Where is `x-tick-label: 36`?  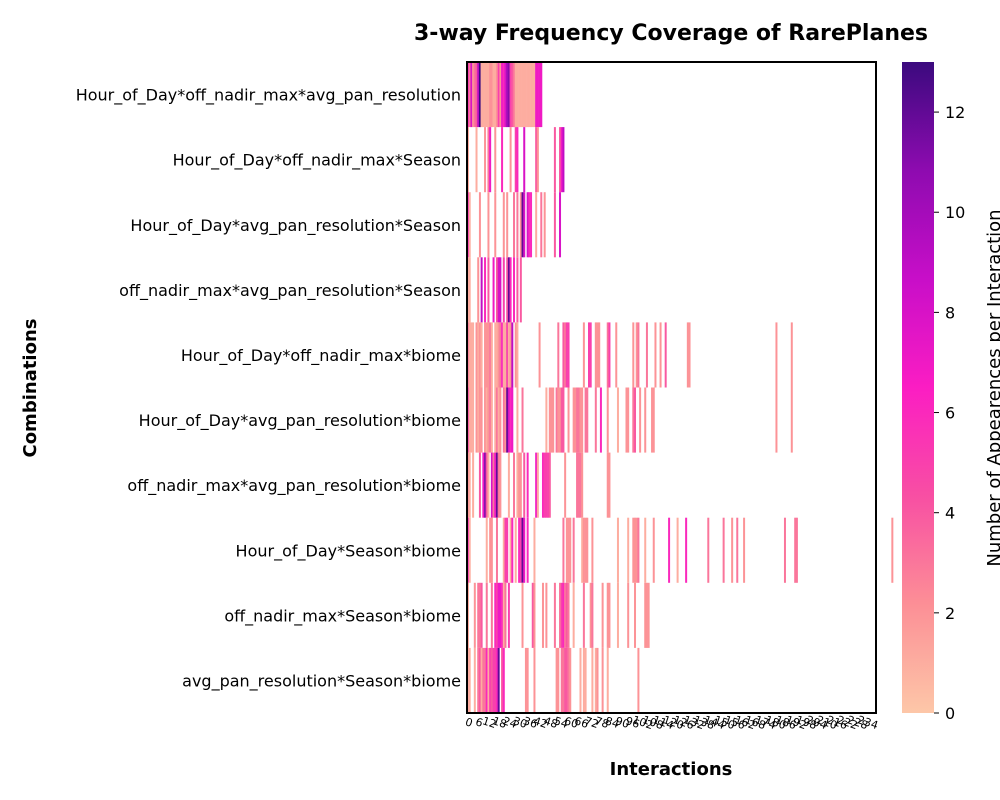
x-tick-label: 36 is located at coordinates (530, 722).